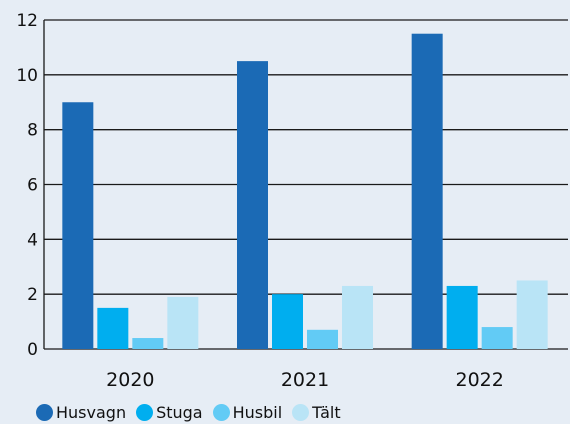 This screenshot has height=424, width=570. What do you see at coordinates (427, 191) in the screenshot?
I see `bar-husvagn-2022` at bounding box center [427, 191].